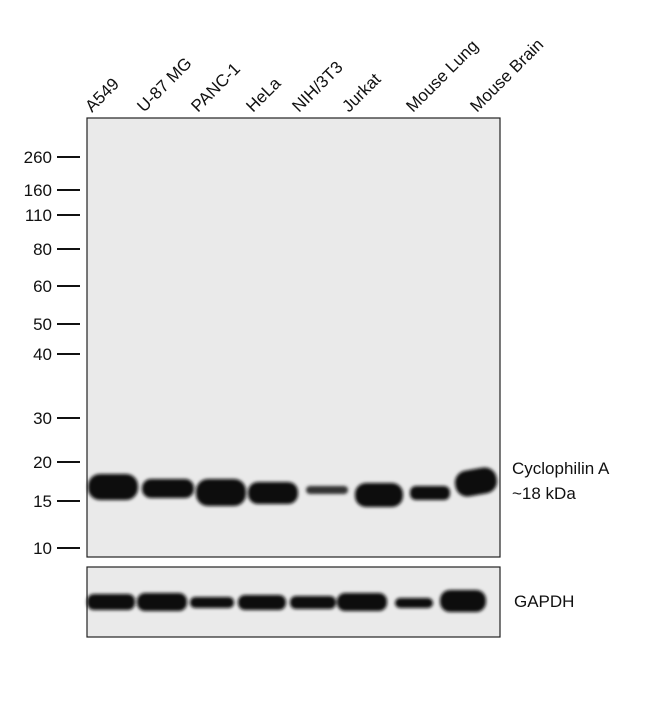 The image size is (650, 707). Describe the element at coordinates (102, 95) in the screenshot. I see `lane-label: A549` at that location.